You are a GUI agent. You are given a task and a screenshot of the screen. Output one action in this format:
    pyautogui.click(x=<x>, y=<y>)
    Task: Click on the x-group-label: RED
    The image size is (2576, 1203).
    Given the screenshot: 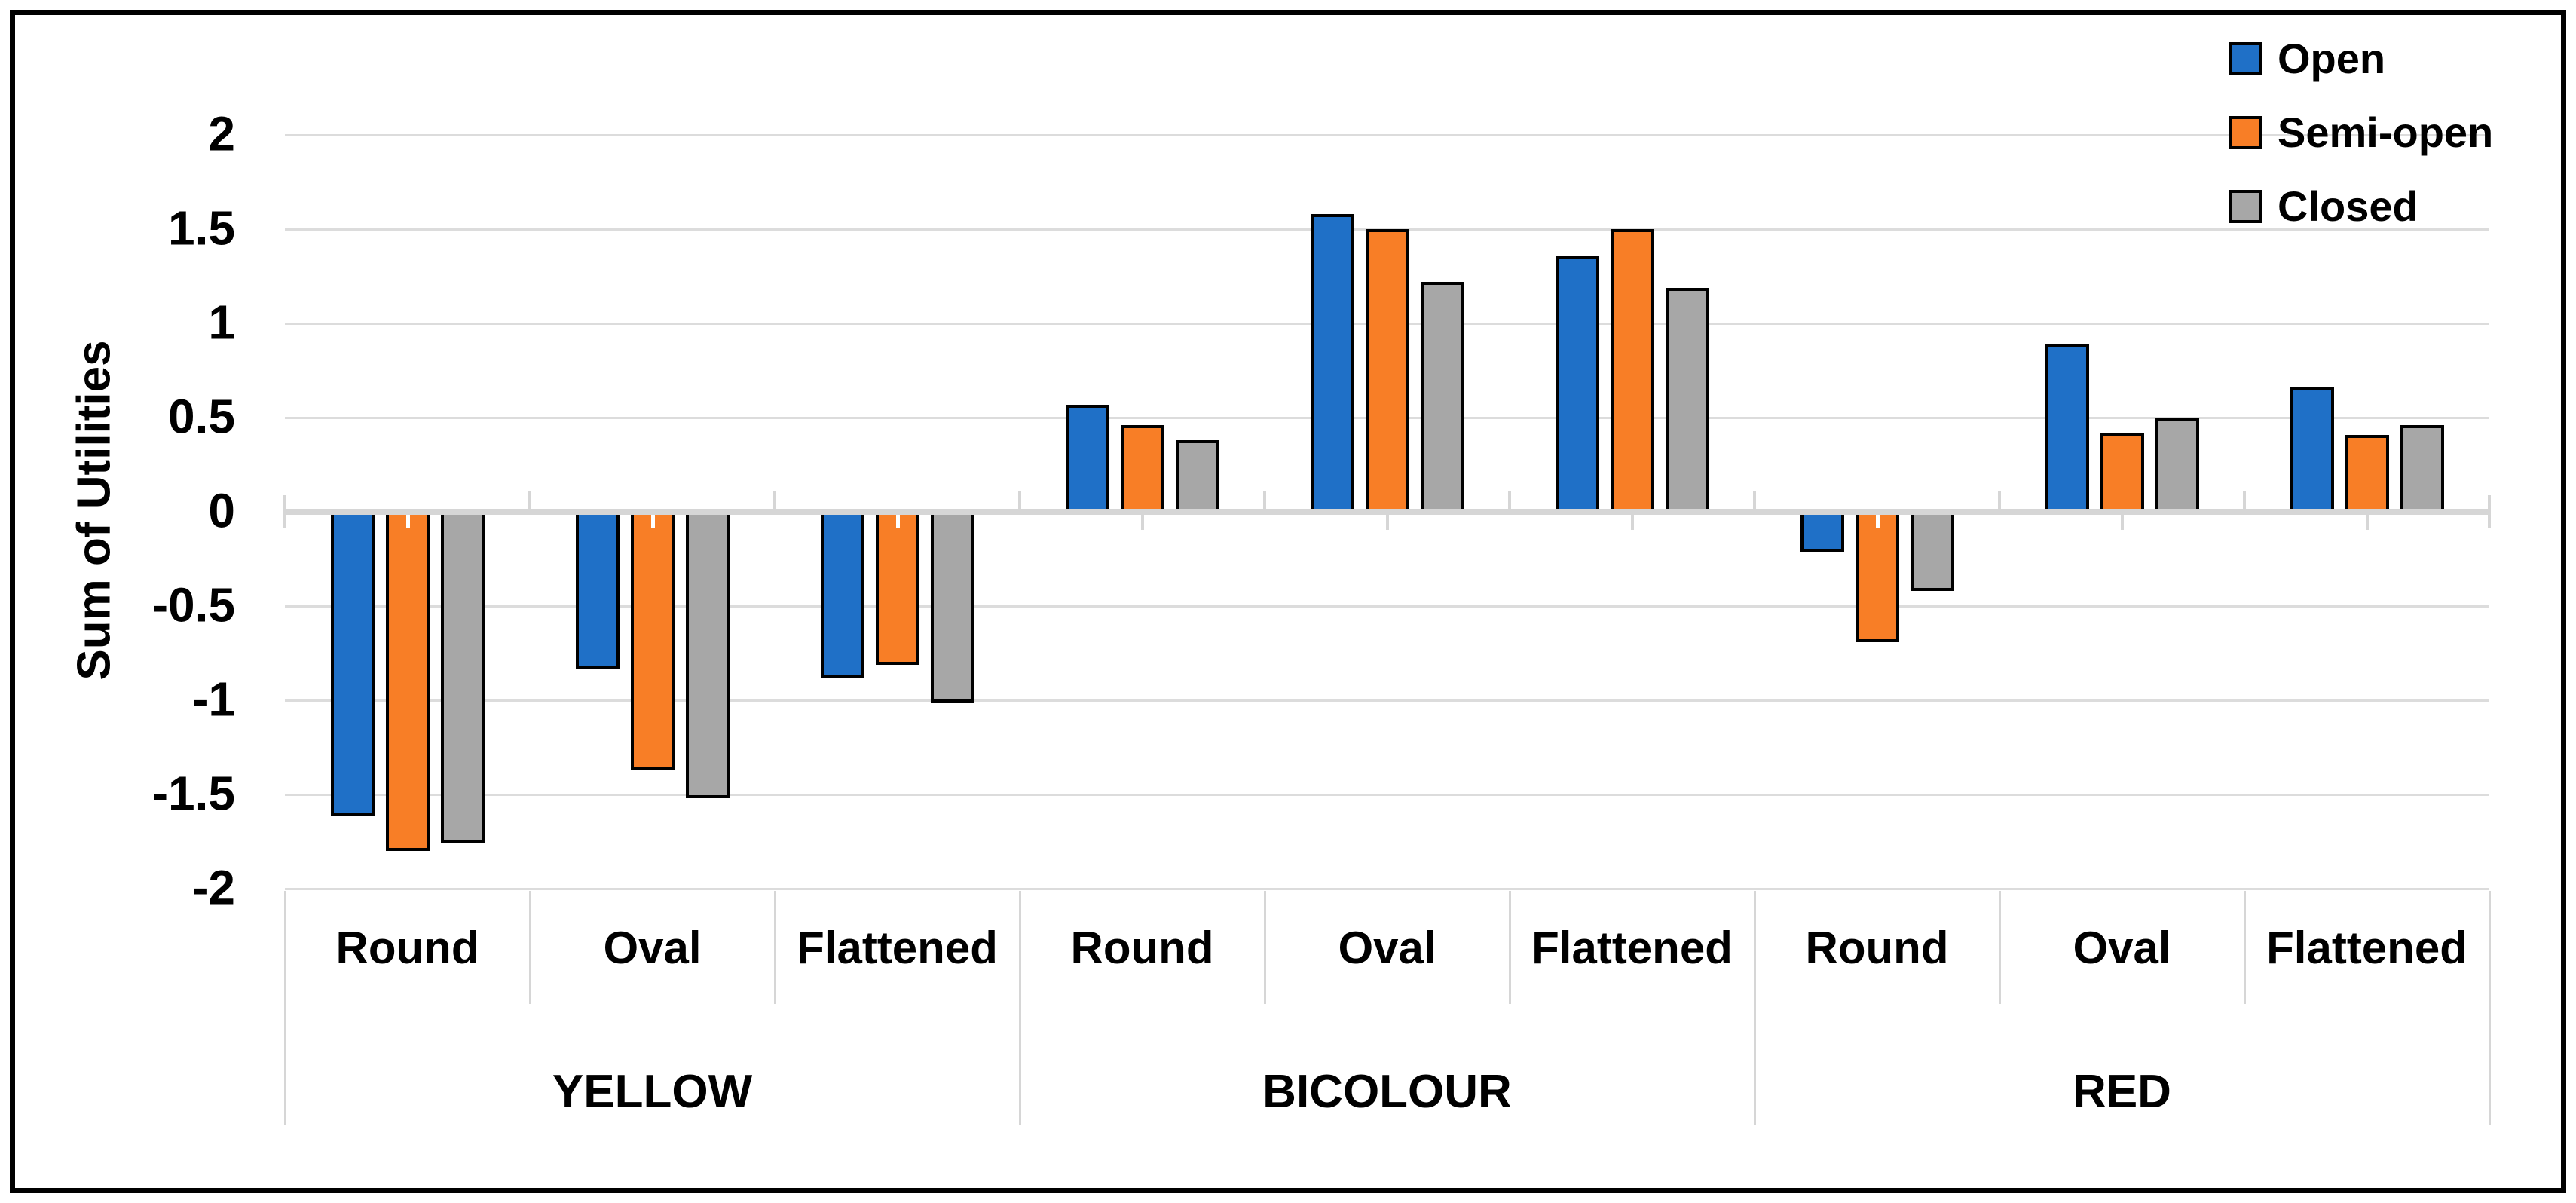 What is the action you would take?
    pyautogui.click(x=2122, y=1092)
    